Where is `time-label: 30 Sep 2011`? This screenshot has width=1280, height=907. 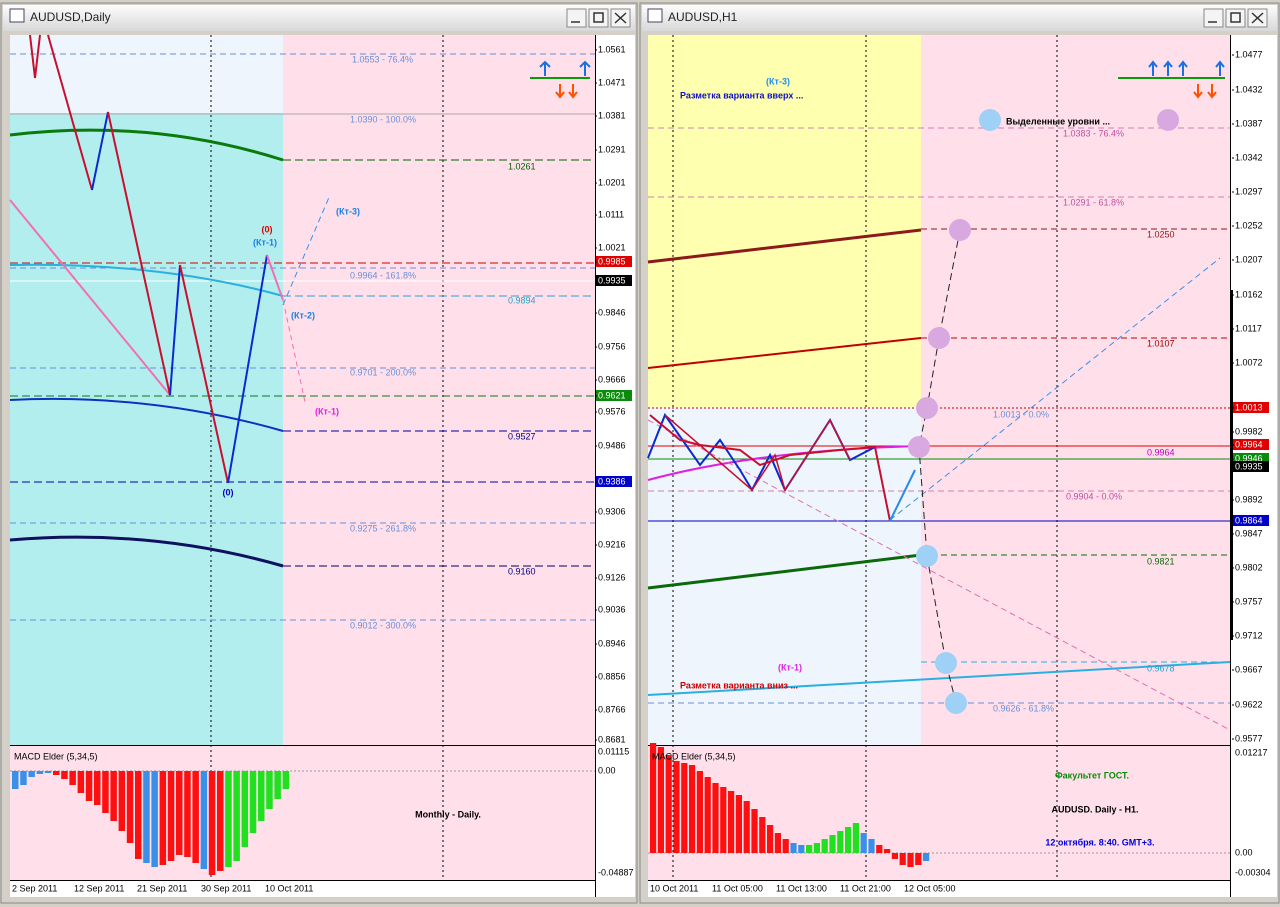
time-label: 30 Sep 2011 is located at coordinates (226, 888).